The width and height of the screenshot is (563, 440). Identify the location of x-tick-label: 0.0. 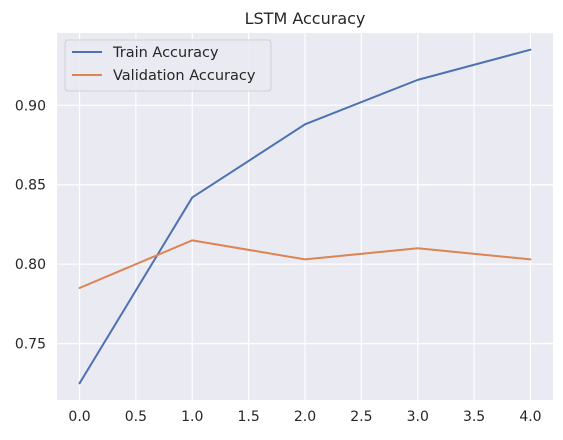
(79, 417).